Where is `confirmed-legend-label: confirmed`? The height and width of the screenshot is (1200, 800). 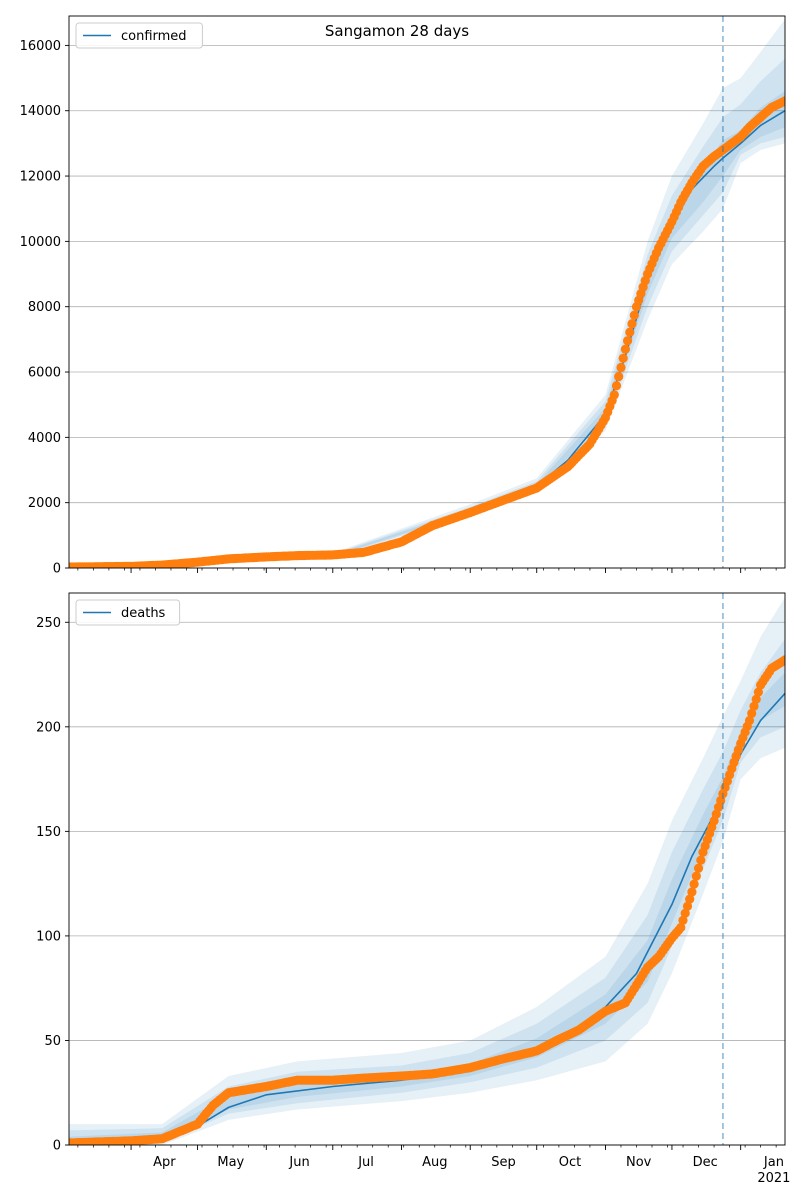 confirmed-legend-label: confirmed is located at coordinates (154, 36).